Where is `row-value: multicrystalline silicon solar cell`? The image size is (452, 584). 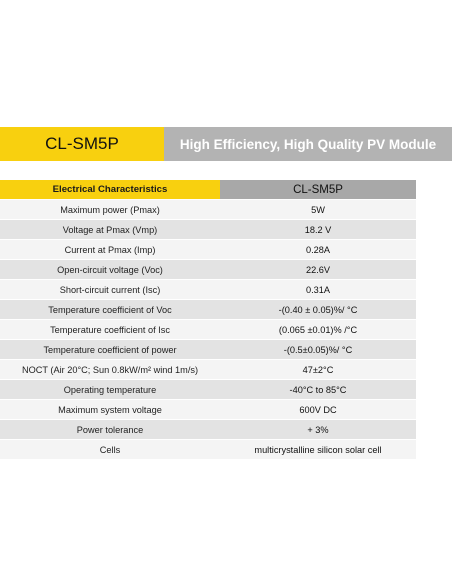
row-value: multicrystalline silicon solar cell is located at coordinates (318, 449).